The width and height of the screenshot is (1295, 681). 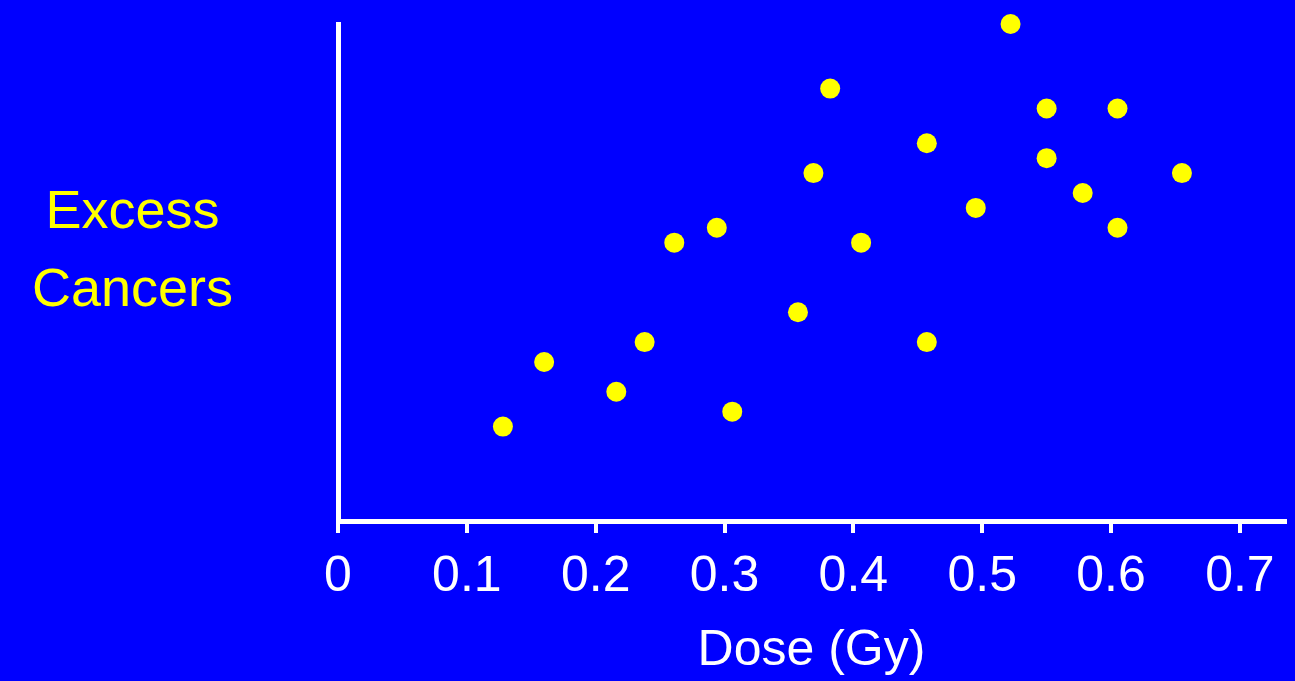 I want to click on x-tick-label: 0, so click(x=338, y=573).